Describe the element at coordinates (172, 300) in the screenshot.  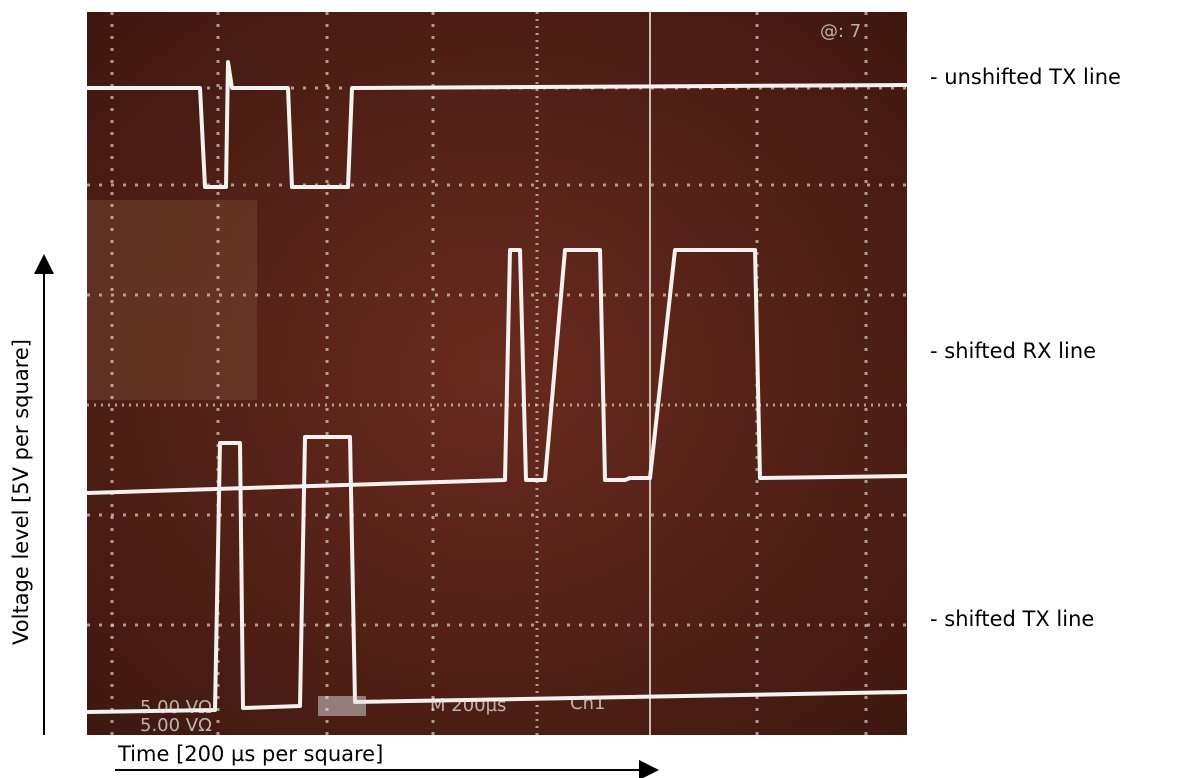
I see `reflection` at that location.